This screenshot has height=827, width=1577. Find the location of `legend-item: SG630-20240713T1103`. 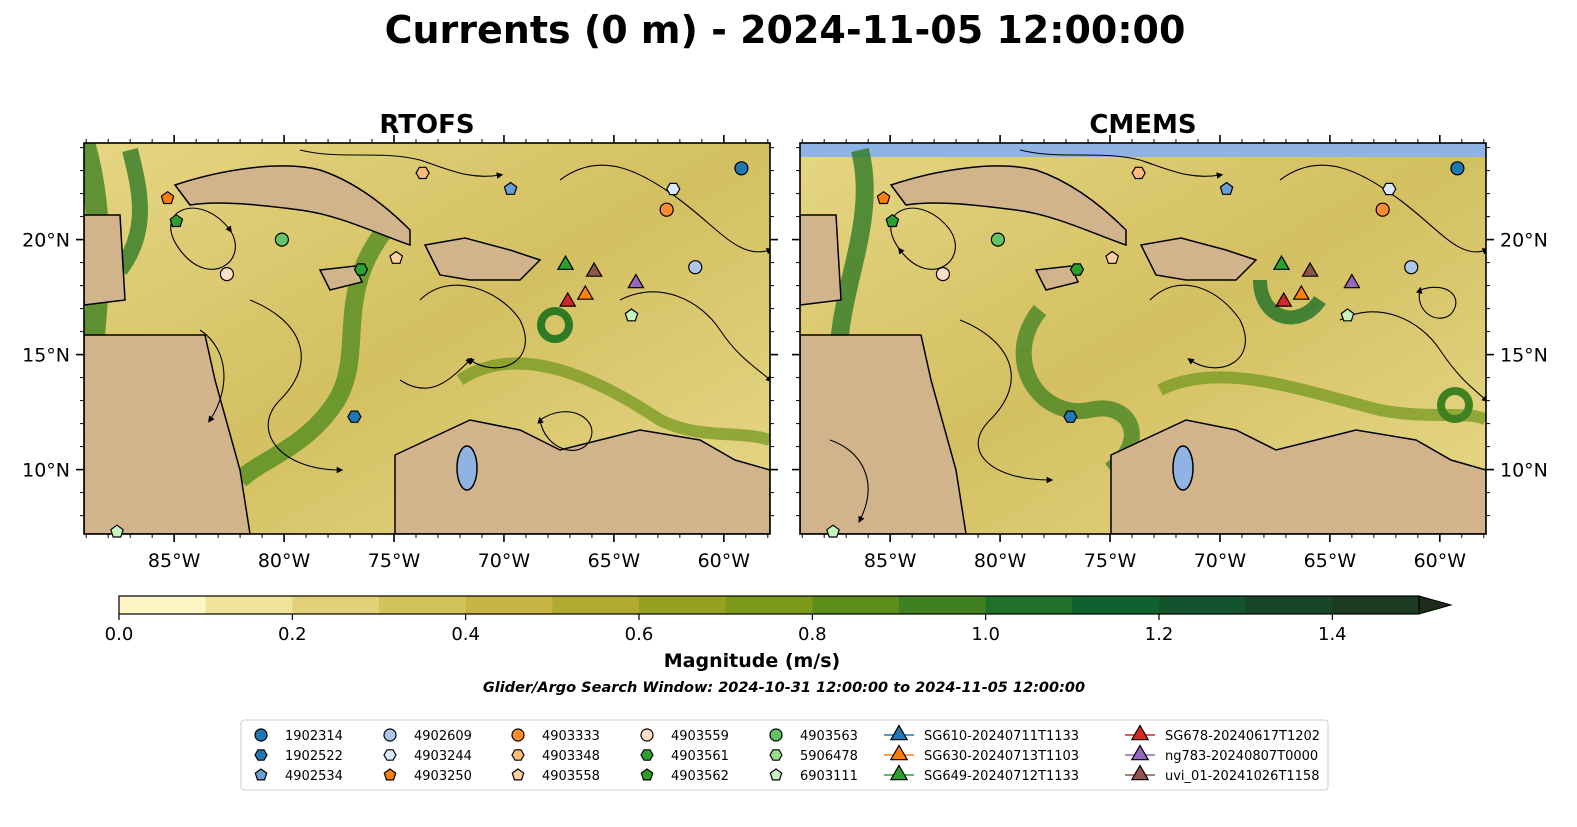

legend-item: SG630-20240713T1103 is located at coordinates (981, 754).